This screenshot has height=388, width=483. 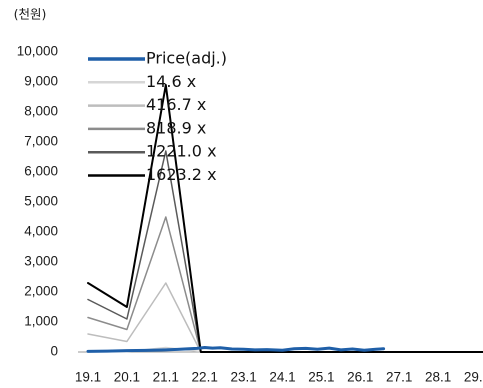 I want to click on unit-label: (천원), so click(x=30, y=14).